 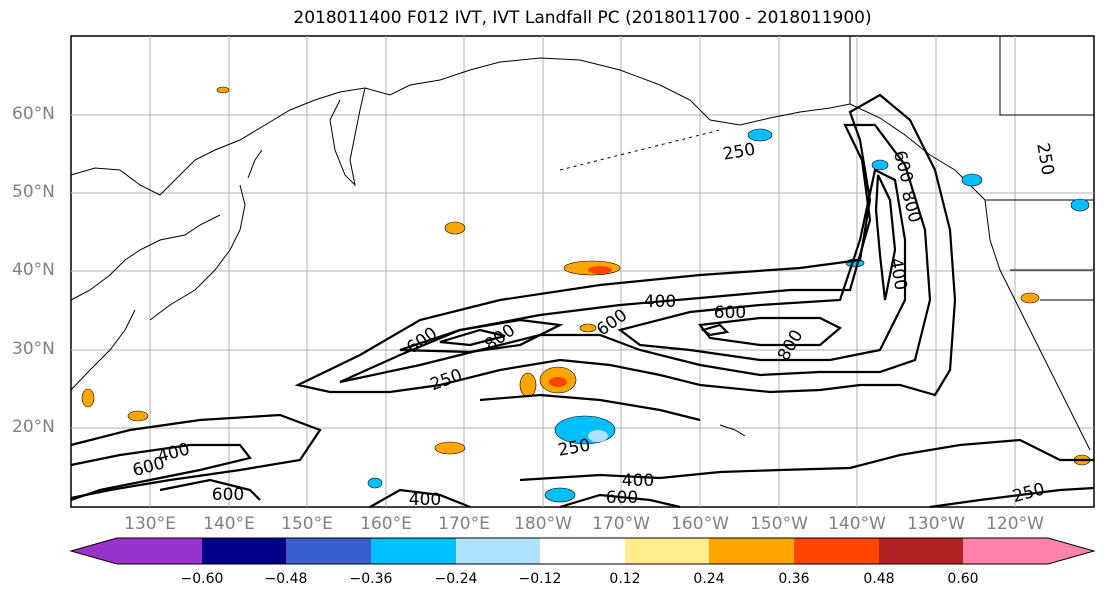 I want to click on lon-label: 160°W, so click(x=700, y=524).